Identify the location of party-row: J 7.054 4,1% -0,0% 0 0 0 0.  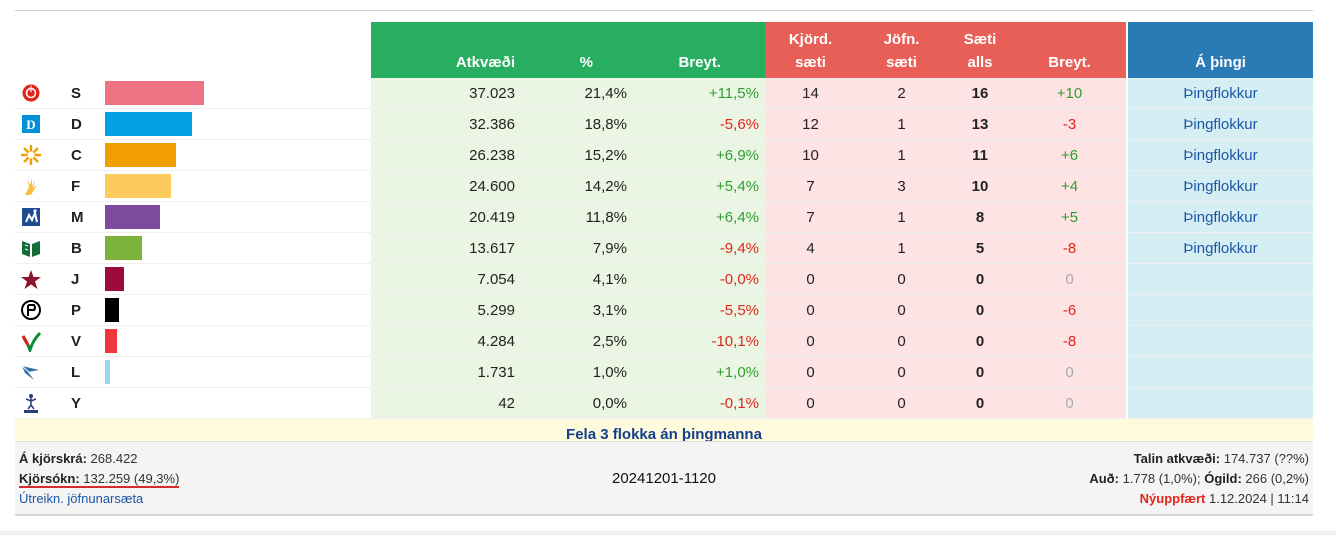
(664, 279).